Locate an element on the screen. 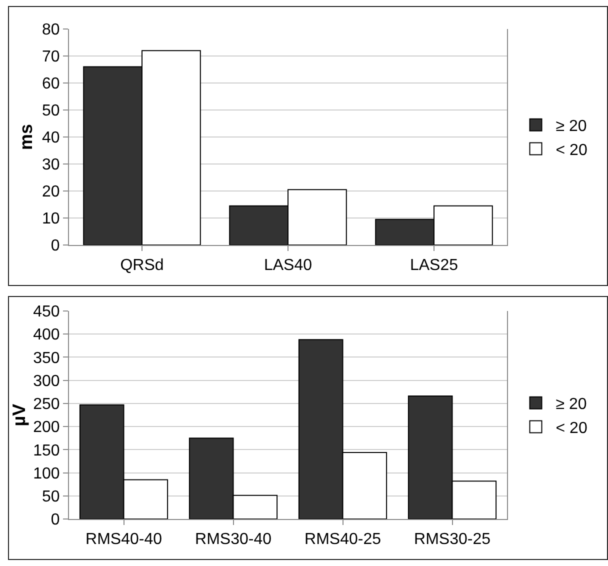 The height and width of the screenshot is (566, 608). y-tick-label: 30 is located at coordinates (51, 165).